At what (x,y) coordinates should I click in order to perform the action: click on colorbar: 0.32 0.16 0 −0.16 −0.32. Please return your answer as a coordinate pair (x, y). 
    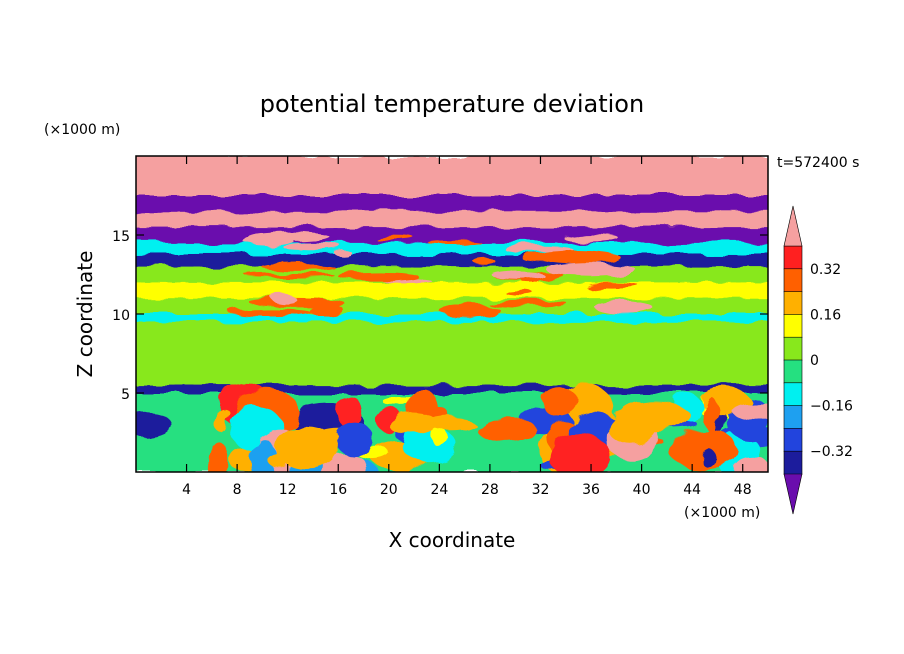
    Looking at the image, I should click on (818, 360).